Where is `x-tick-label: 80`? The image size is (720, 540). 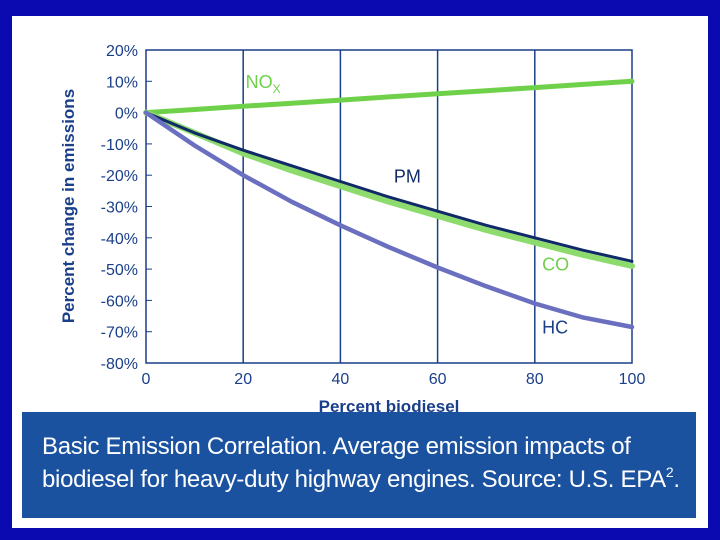 x-tick-label: 80 is located at coordinates (535, 379).